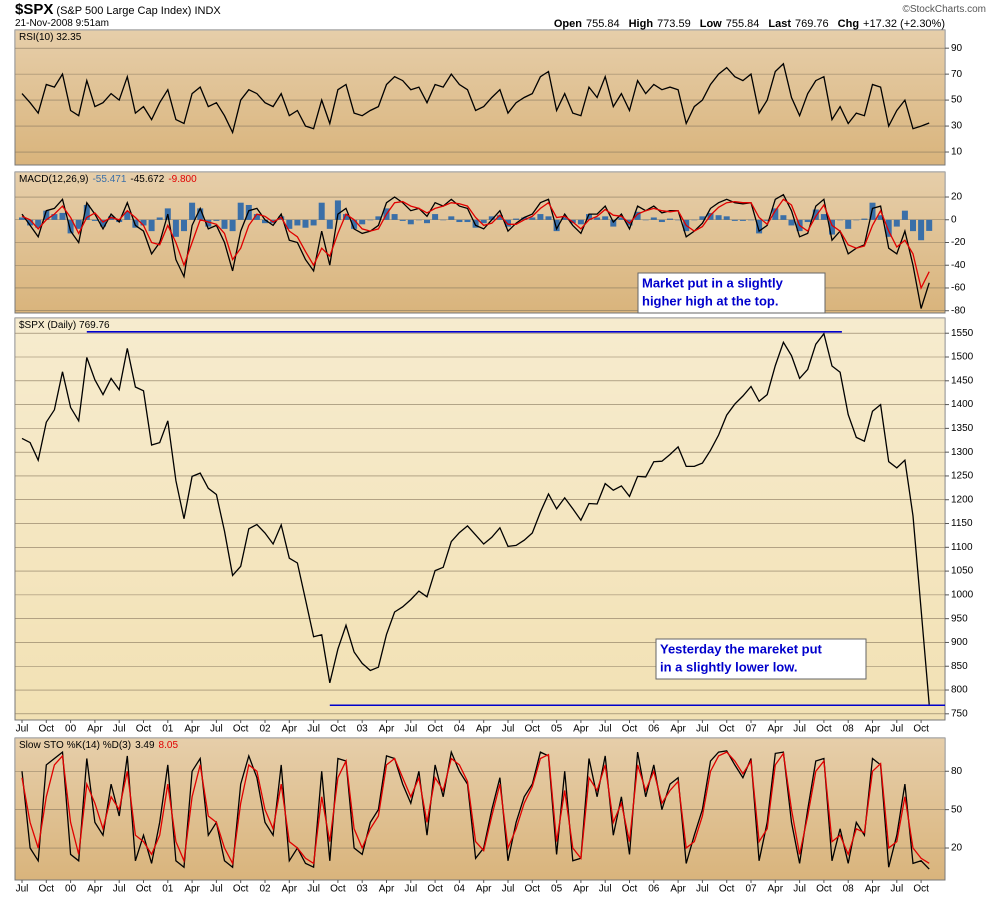 Image resolution: width=990 pixels, height=897 pixels. What do you see at coordinates (460, 729) in the screenshot?
I see `x-tick-label: 04` at bounding box center [460, 729].